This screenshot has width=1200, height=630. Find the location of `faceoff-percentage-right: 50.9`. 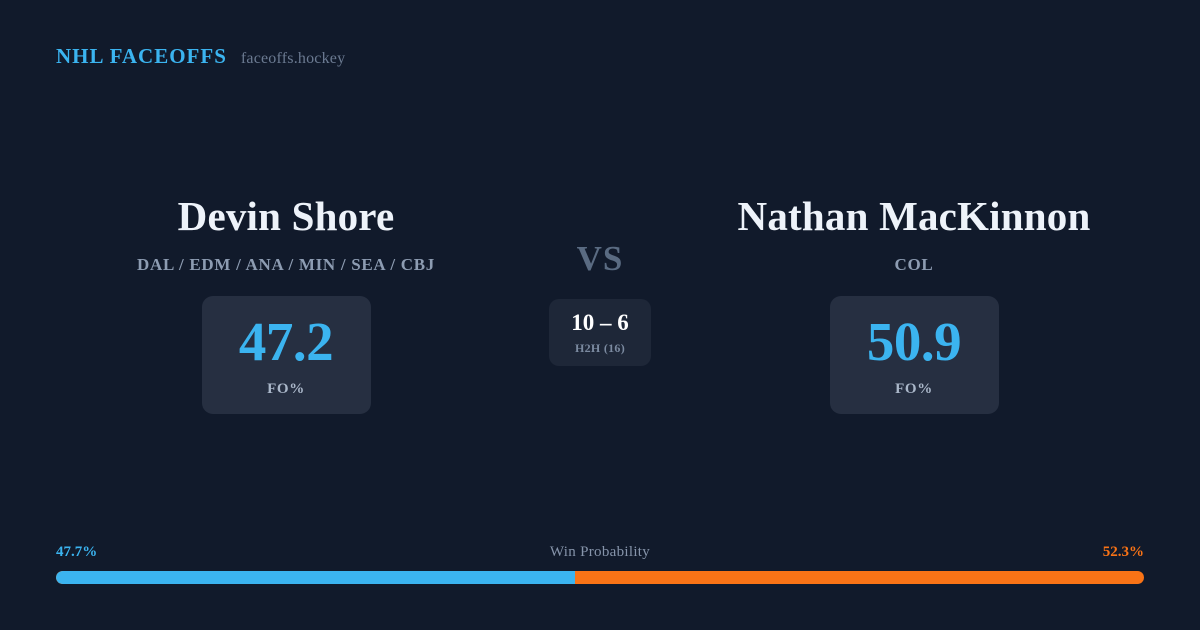

faceoff-percentage-right: 50.9 is located at coordinates (914, 341).